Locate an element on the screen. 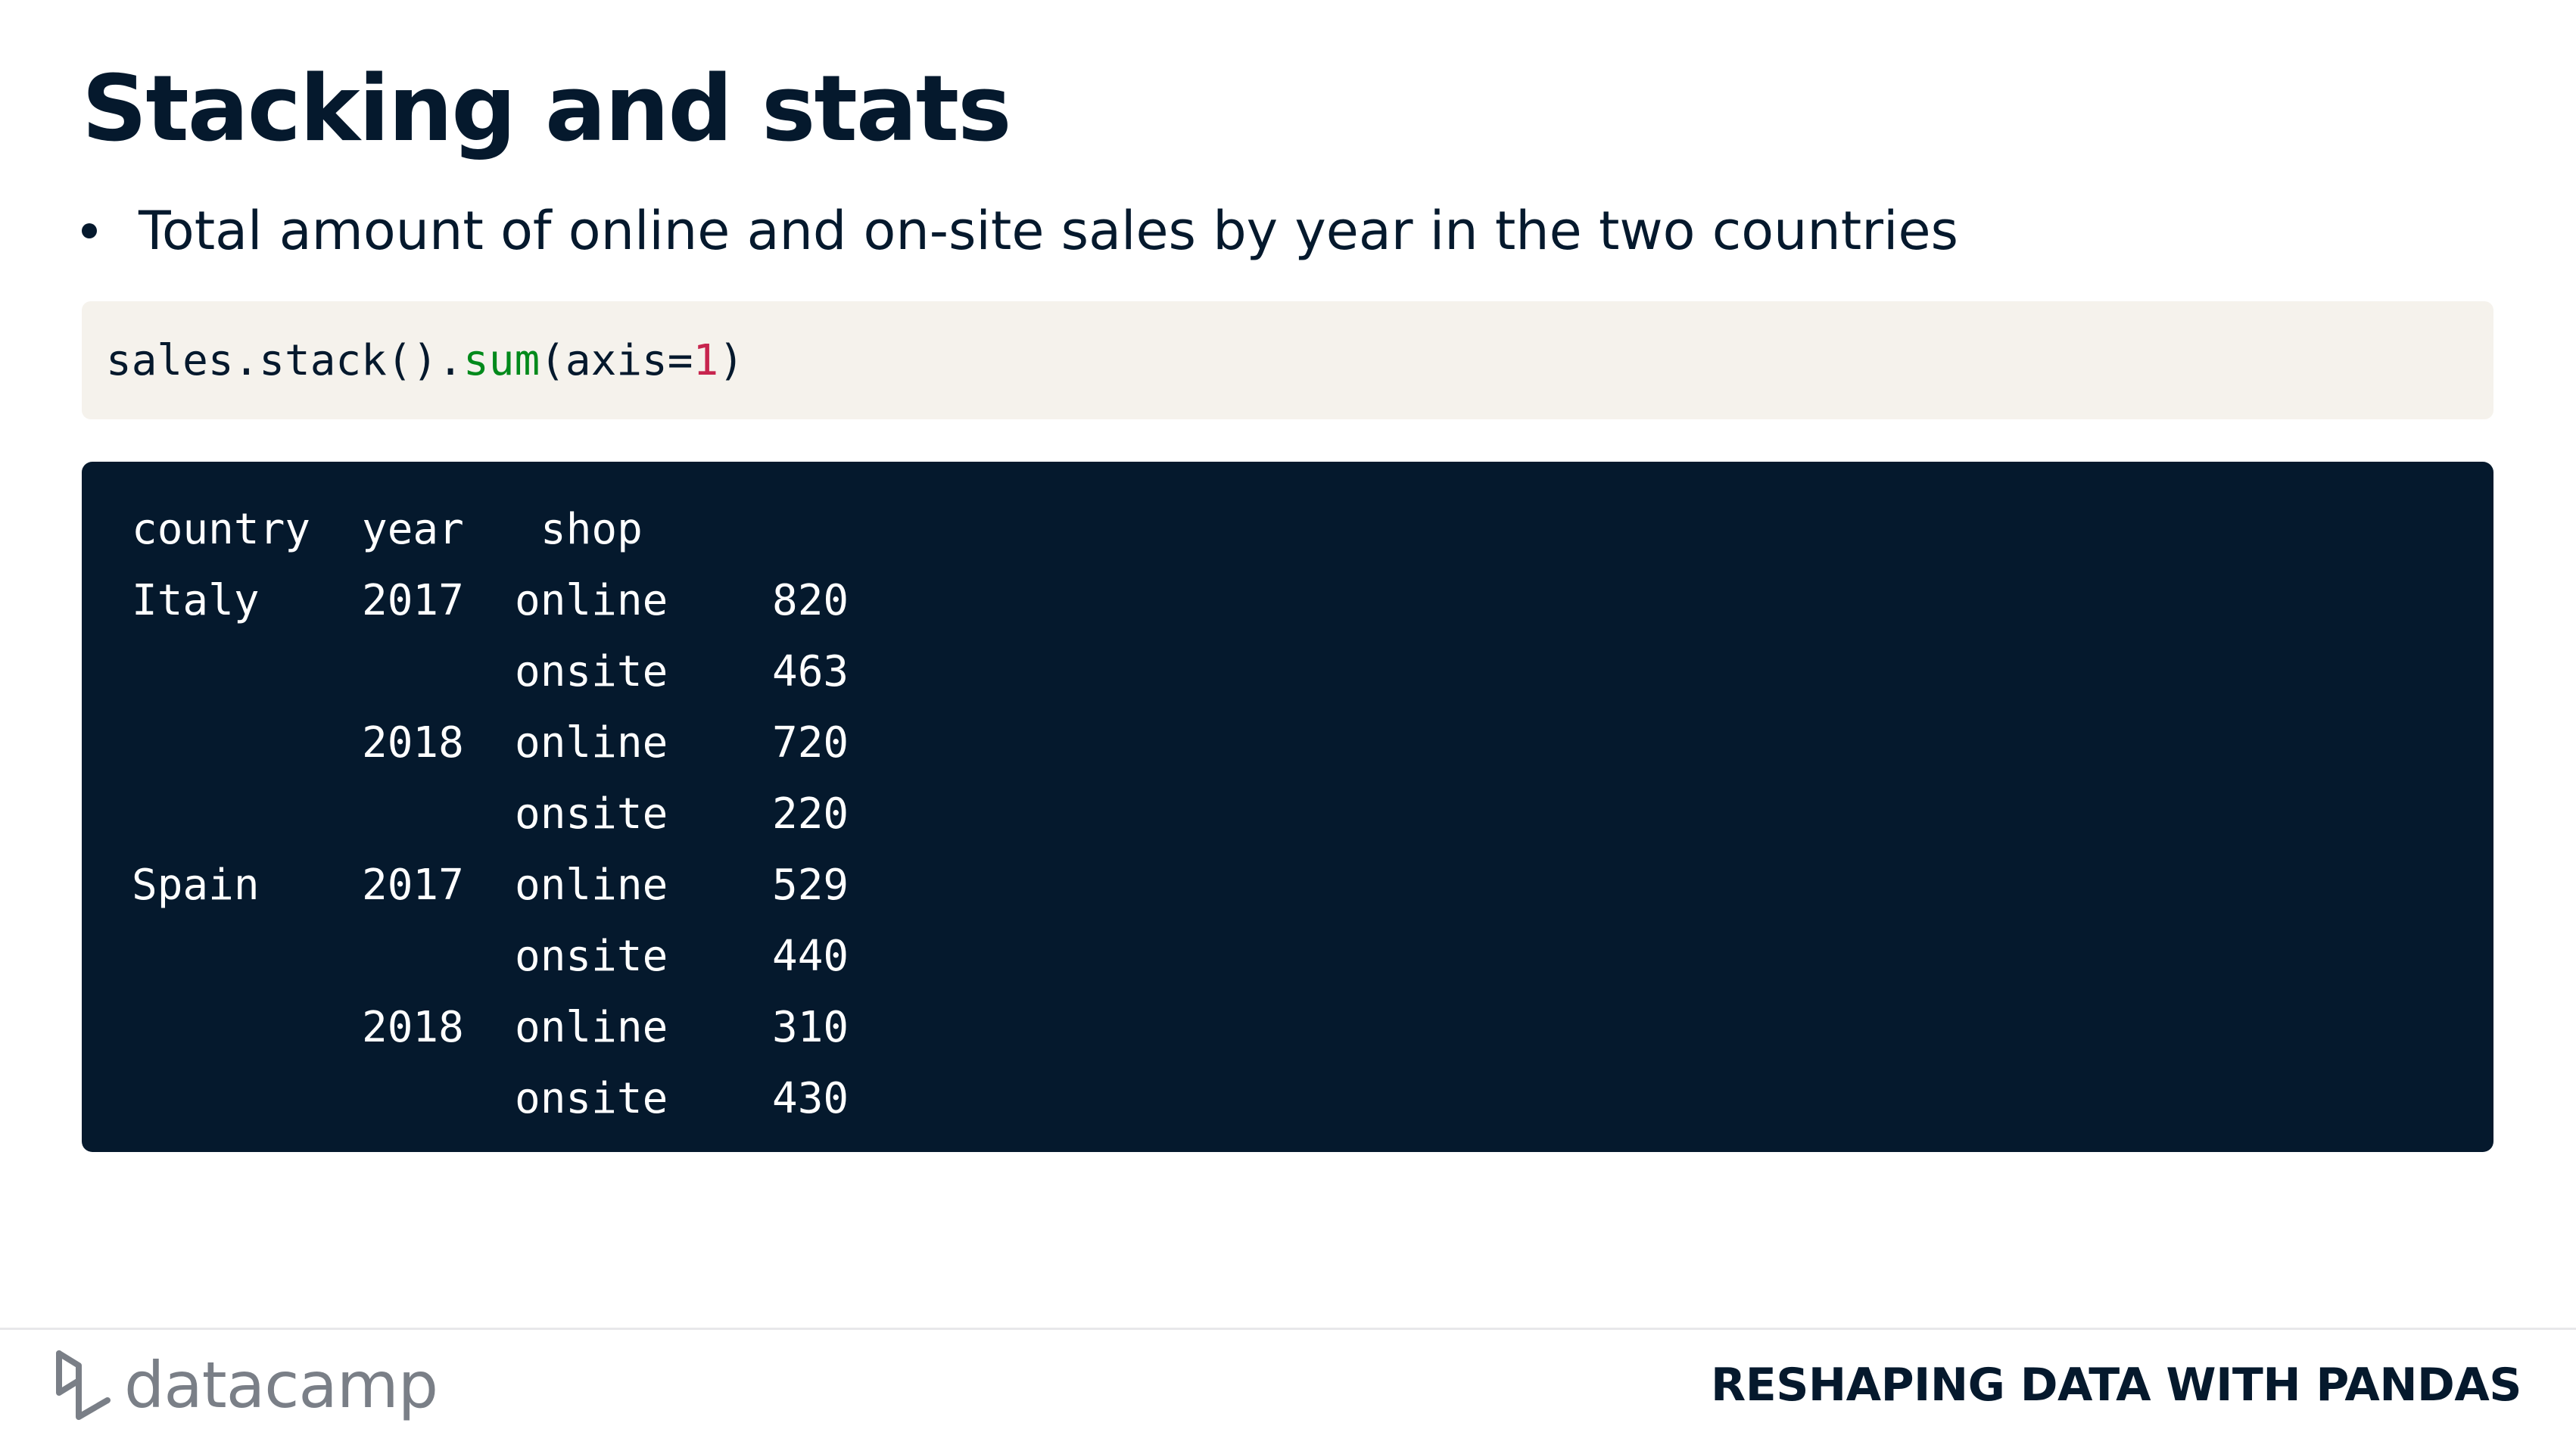  output-row: onsite 220 is located at coordinates (1287, 815).